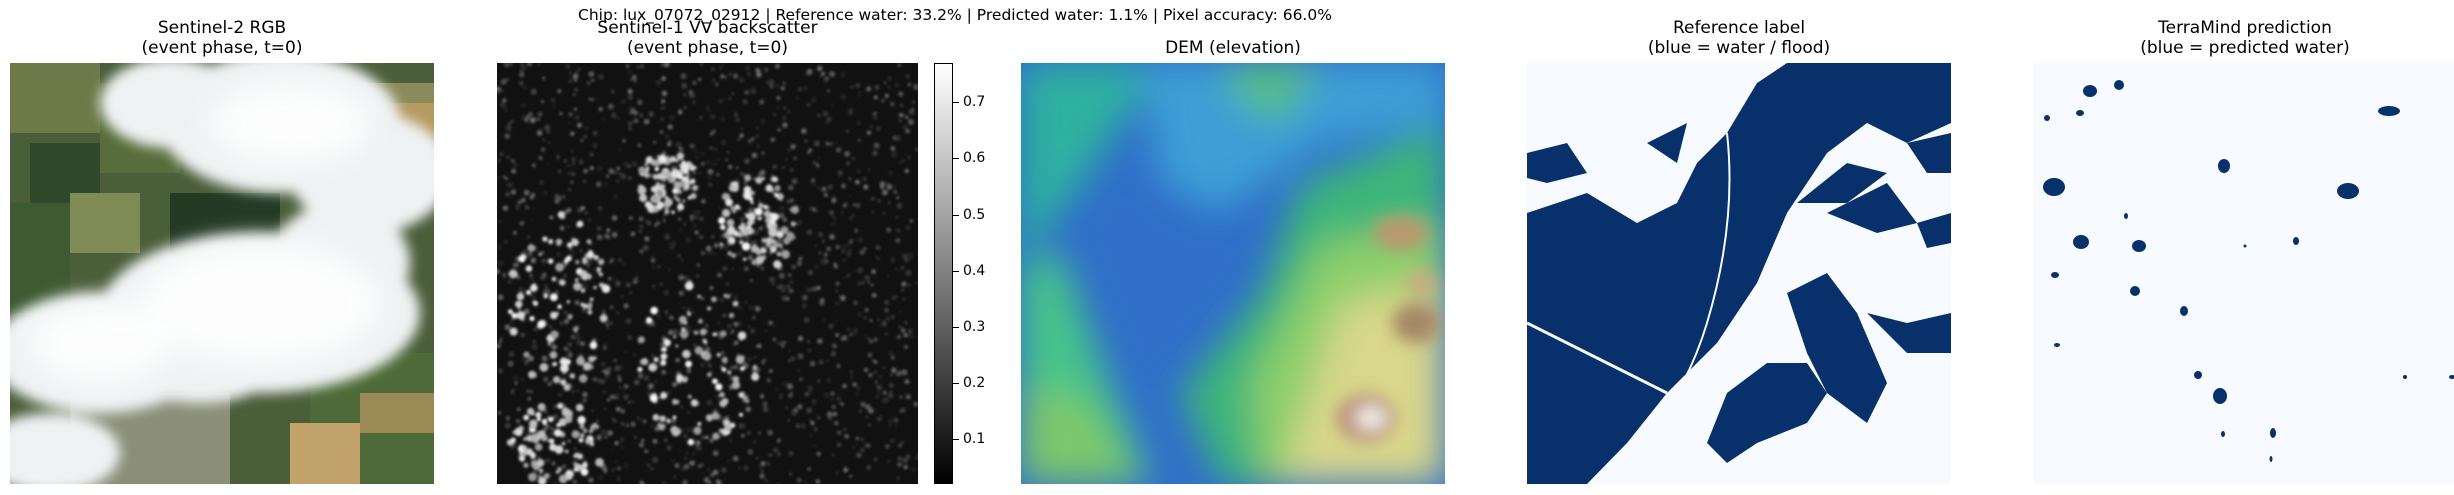 The height and width of the screenshot is (495, 2454). I want to click on s2-subtitle: (event phase, t=0), so click(222, 48).